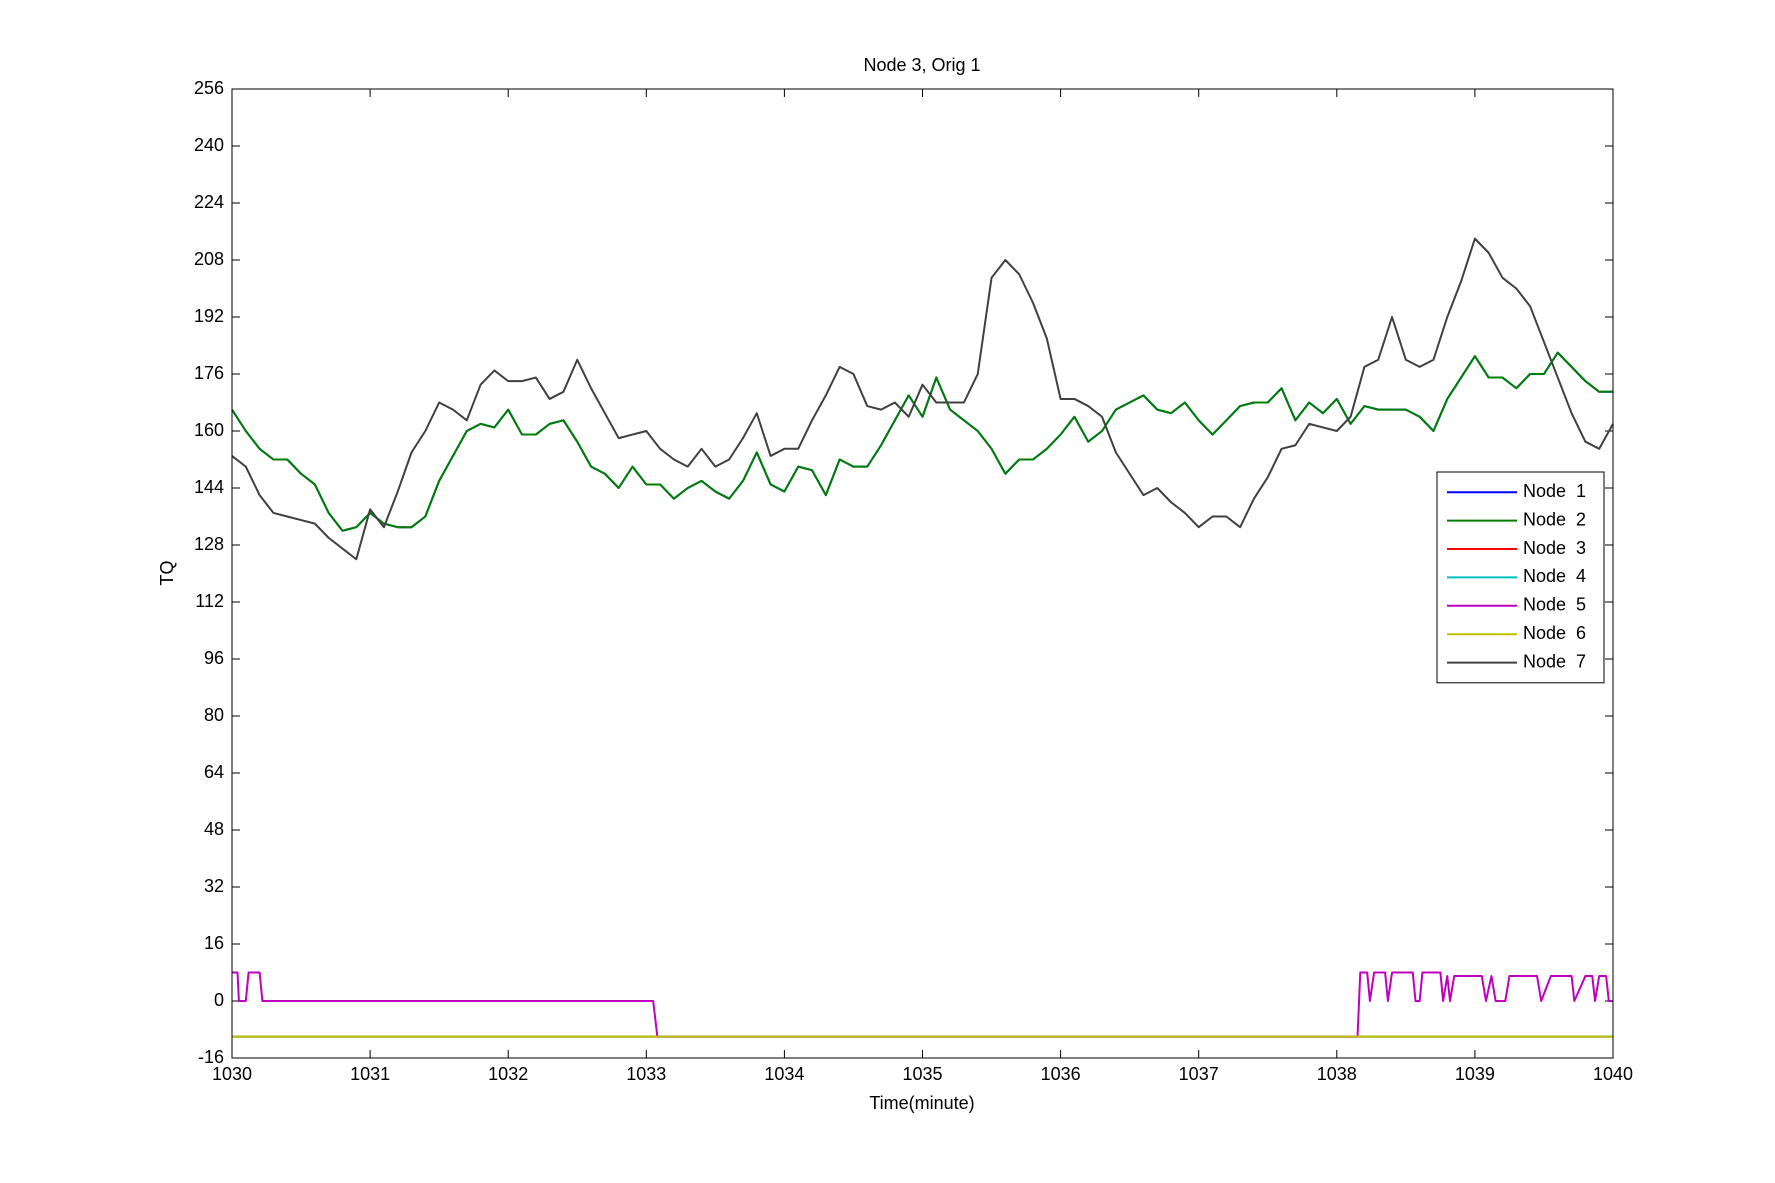 Image resolution: width=1775 pixels, height=1183 pixels. Describe the element at coordinates (209, 487) in the screenshot. I see `y-tick-label: 144` at that location.